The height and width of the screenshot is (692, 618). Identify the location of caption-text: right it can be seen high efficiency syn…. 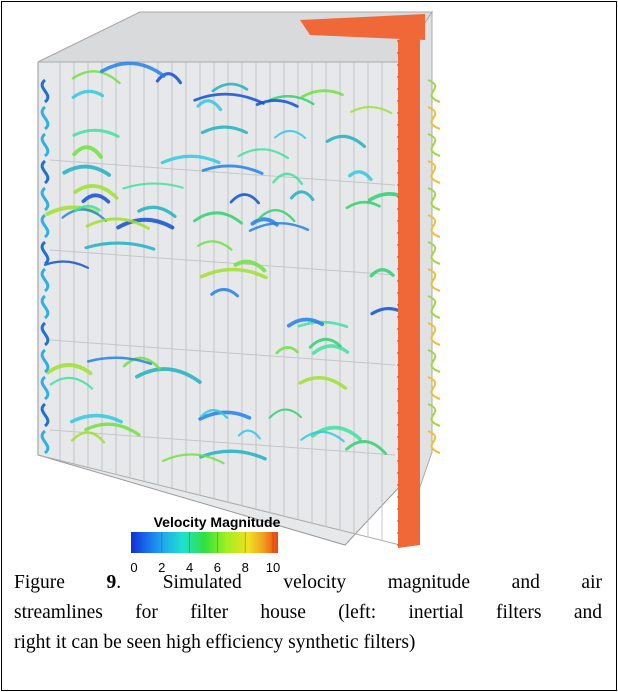
(215, 642).